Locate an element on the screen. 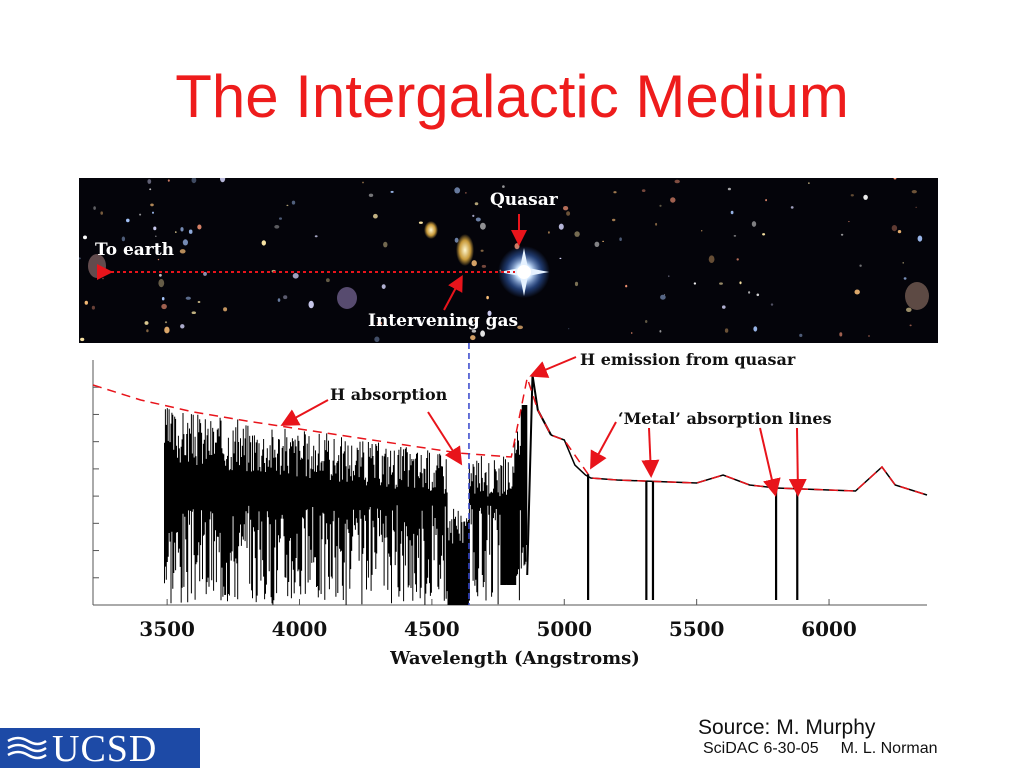 This screenshot has width=1024, height=770. galaxy is located at coordinates (431, 230).